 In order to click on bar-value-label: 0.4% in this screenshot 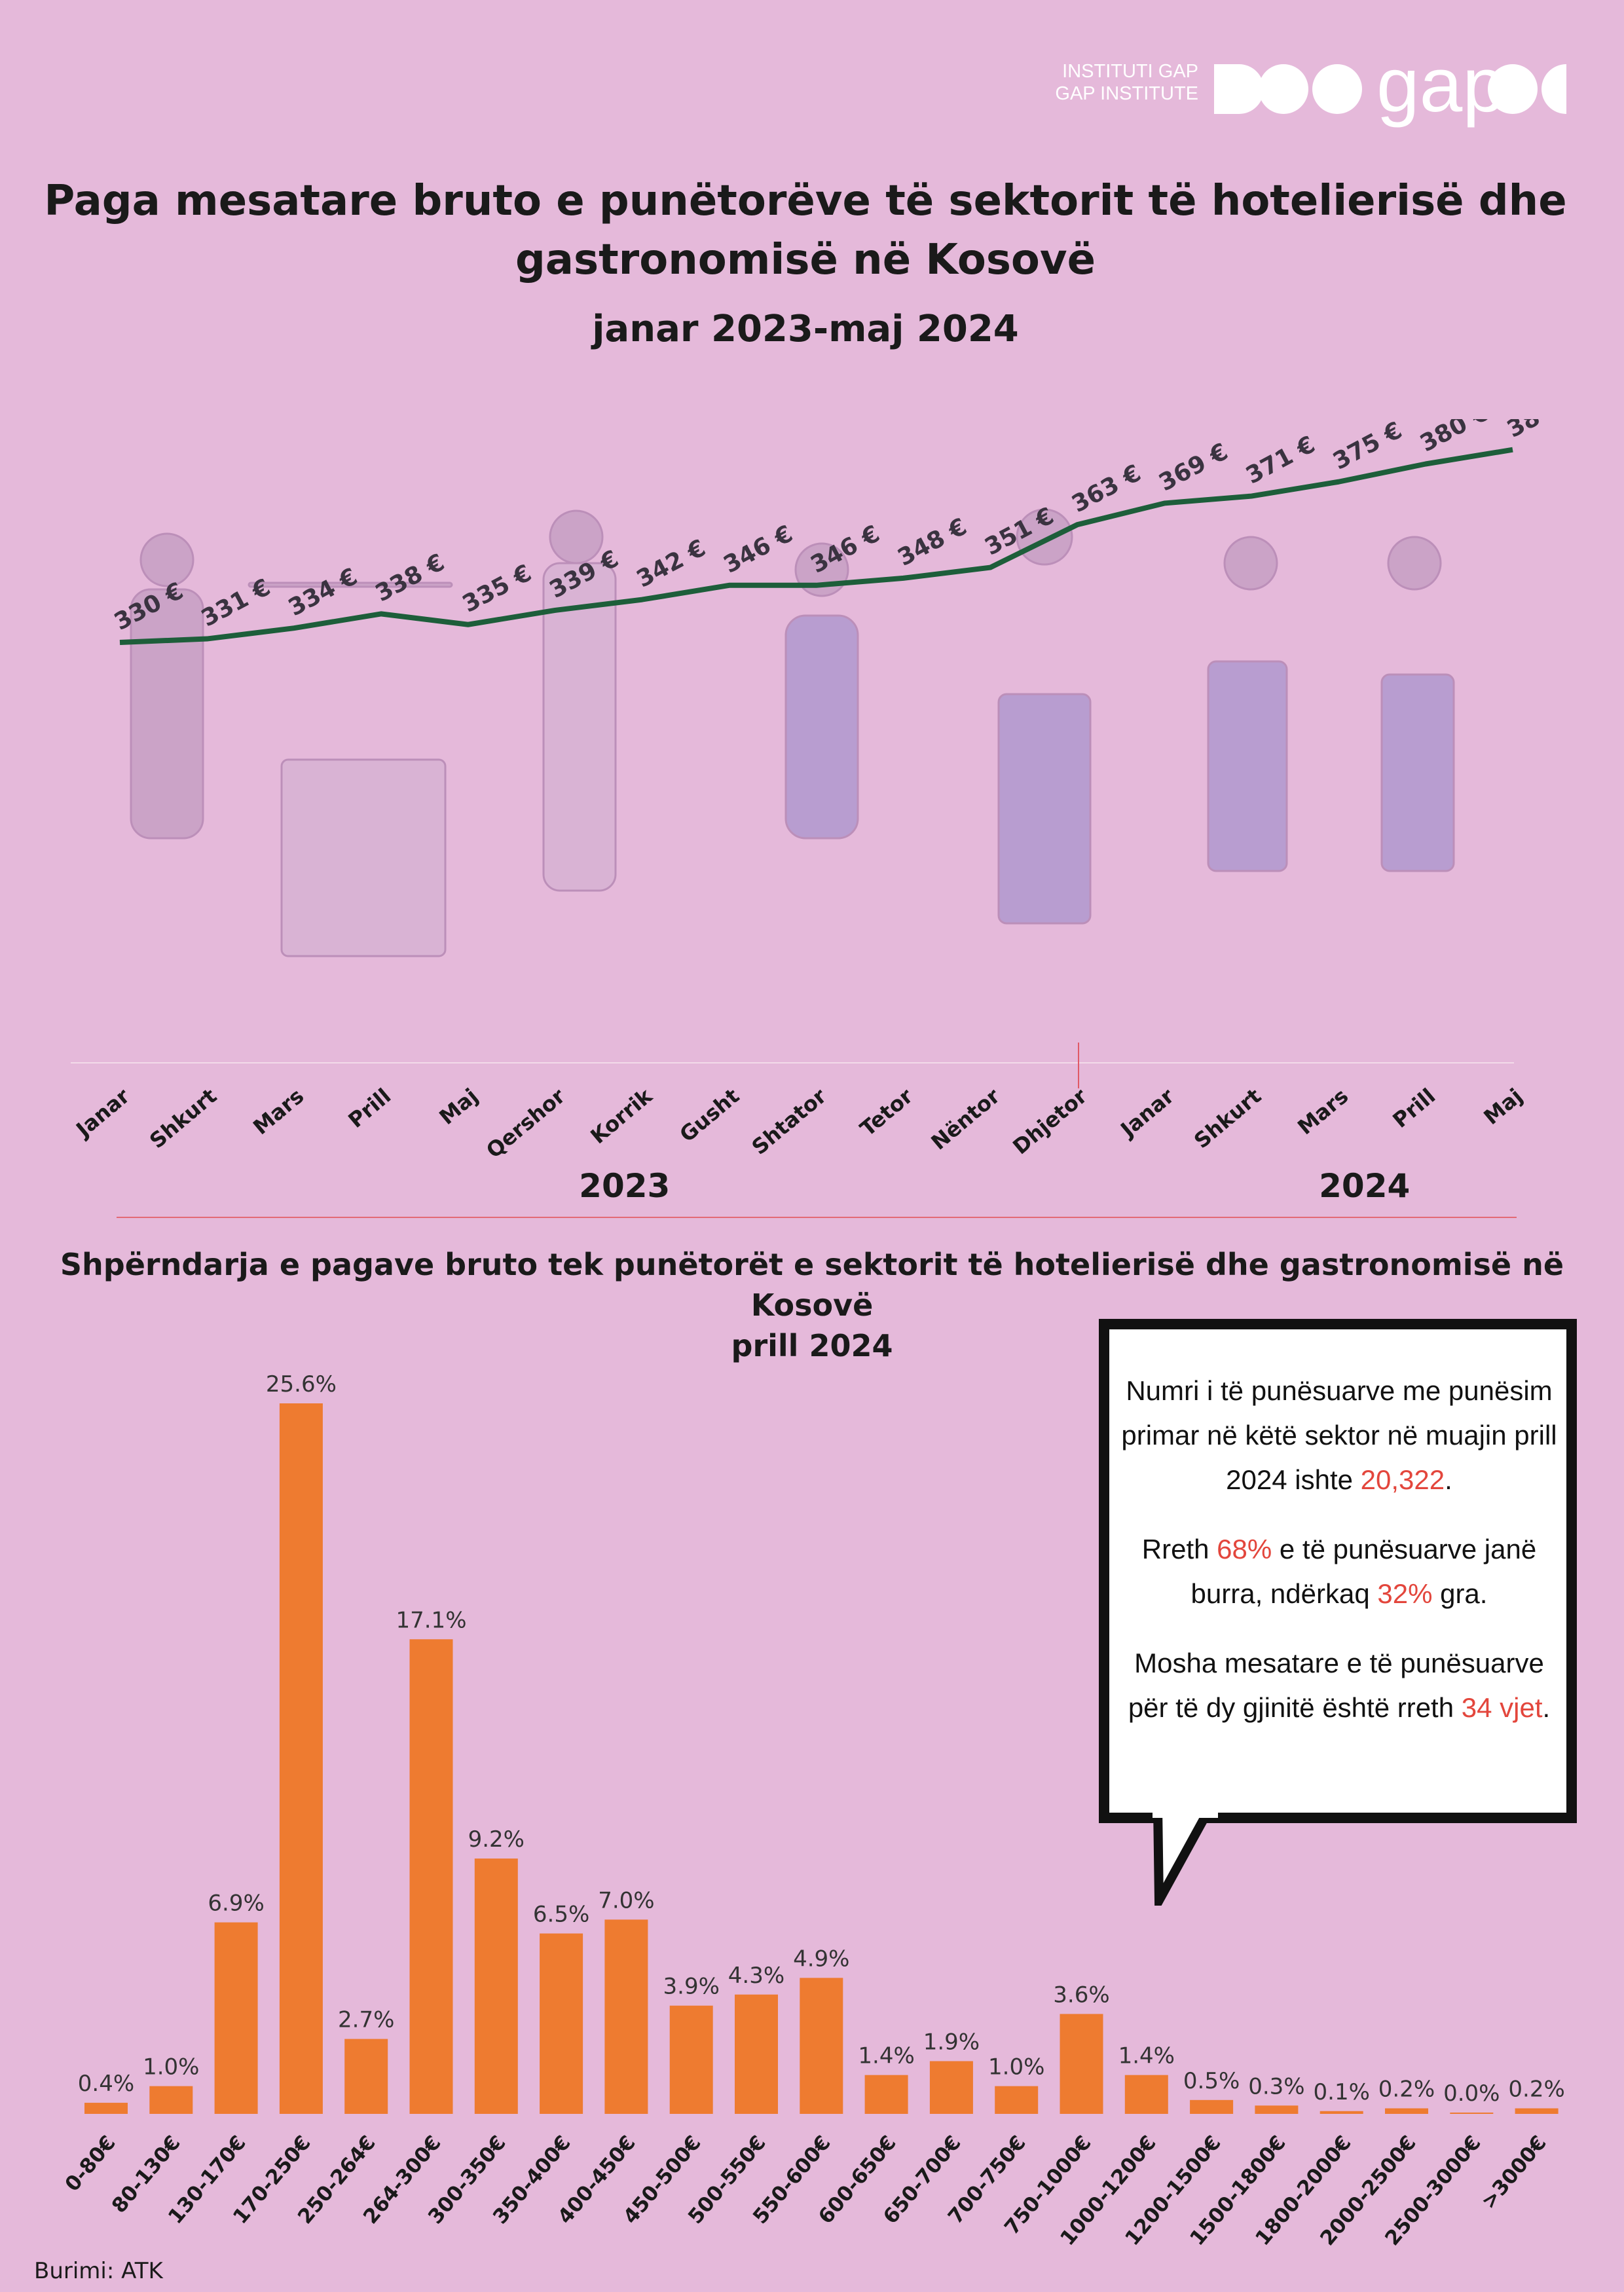, I will do `click(106, 2084)`.